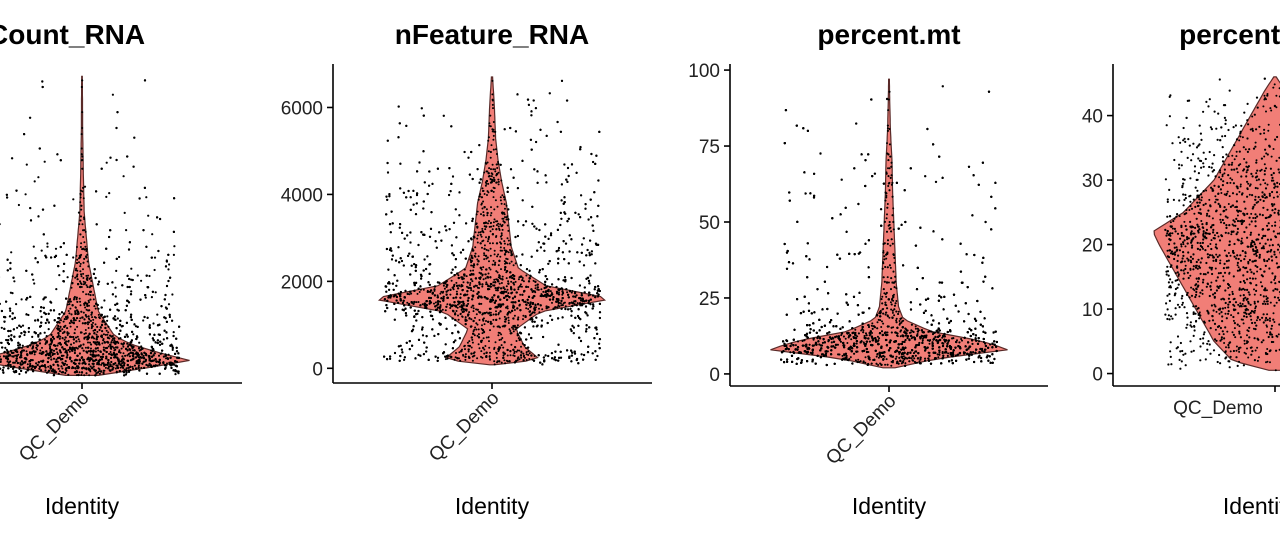 This screenshot has width=1280, height=544. What do you see at coordinates (492, 221) in the screenshot?
I see `violin-shape` at bounding box center [492, 221].